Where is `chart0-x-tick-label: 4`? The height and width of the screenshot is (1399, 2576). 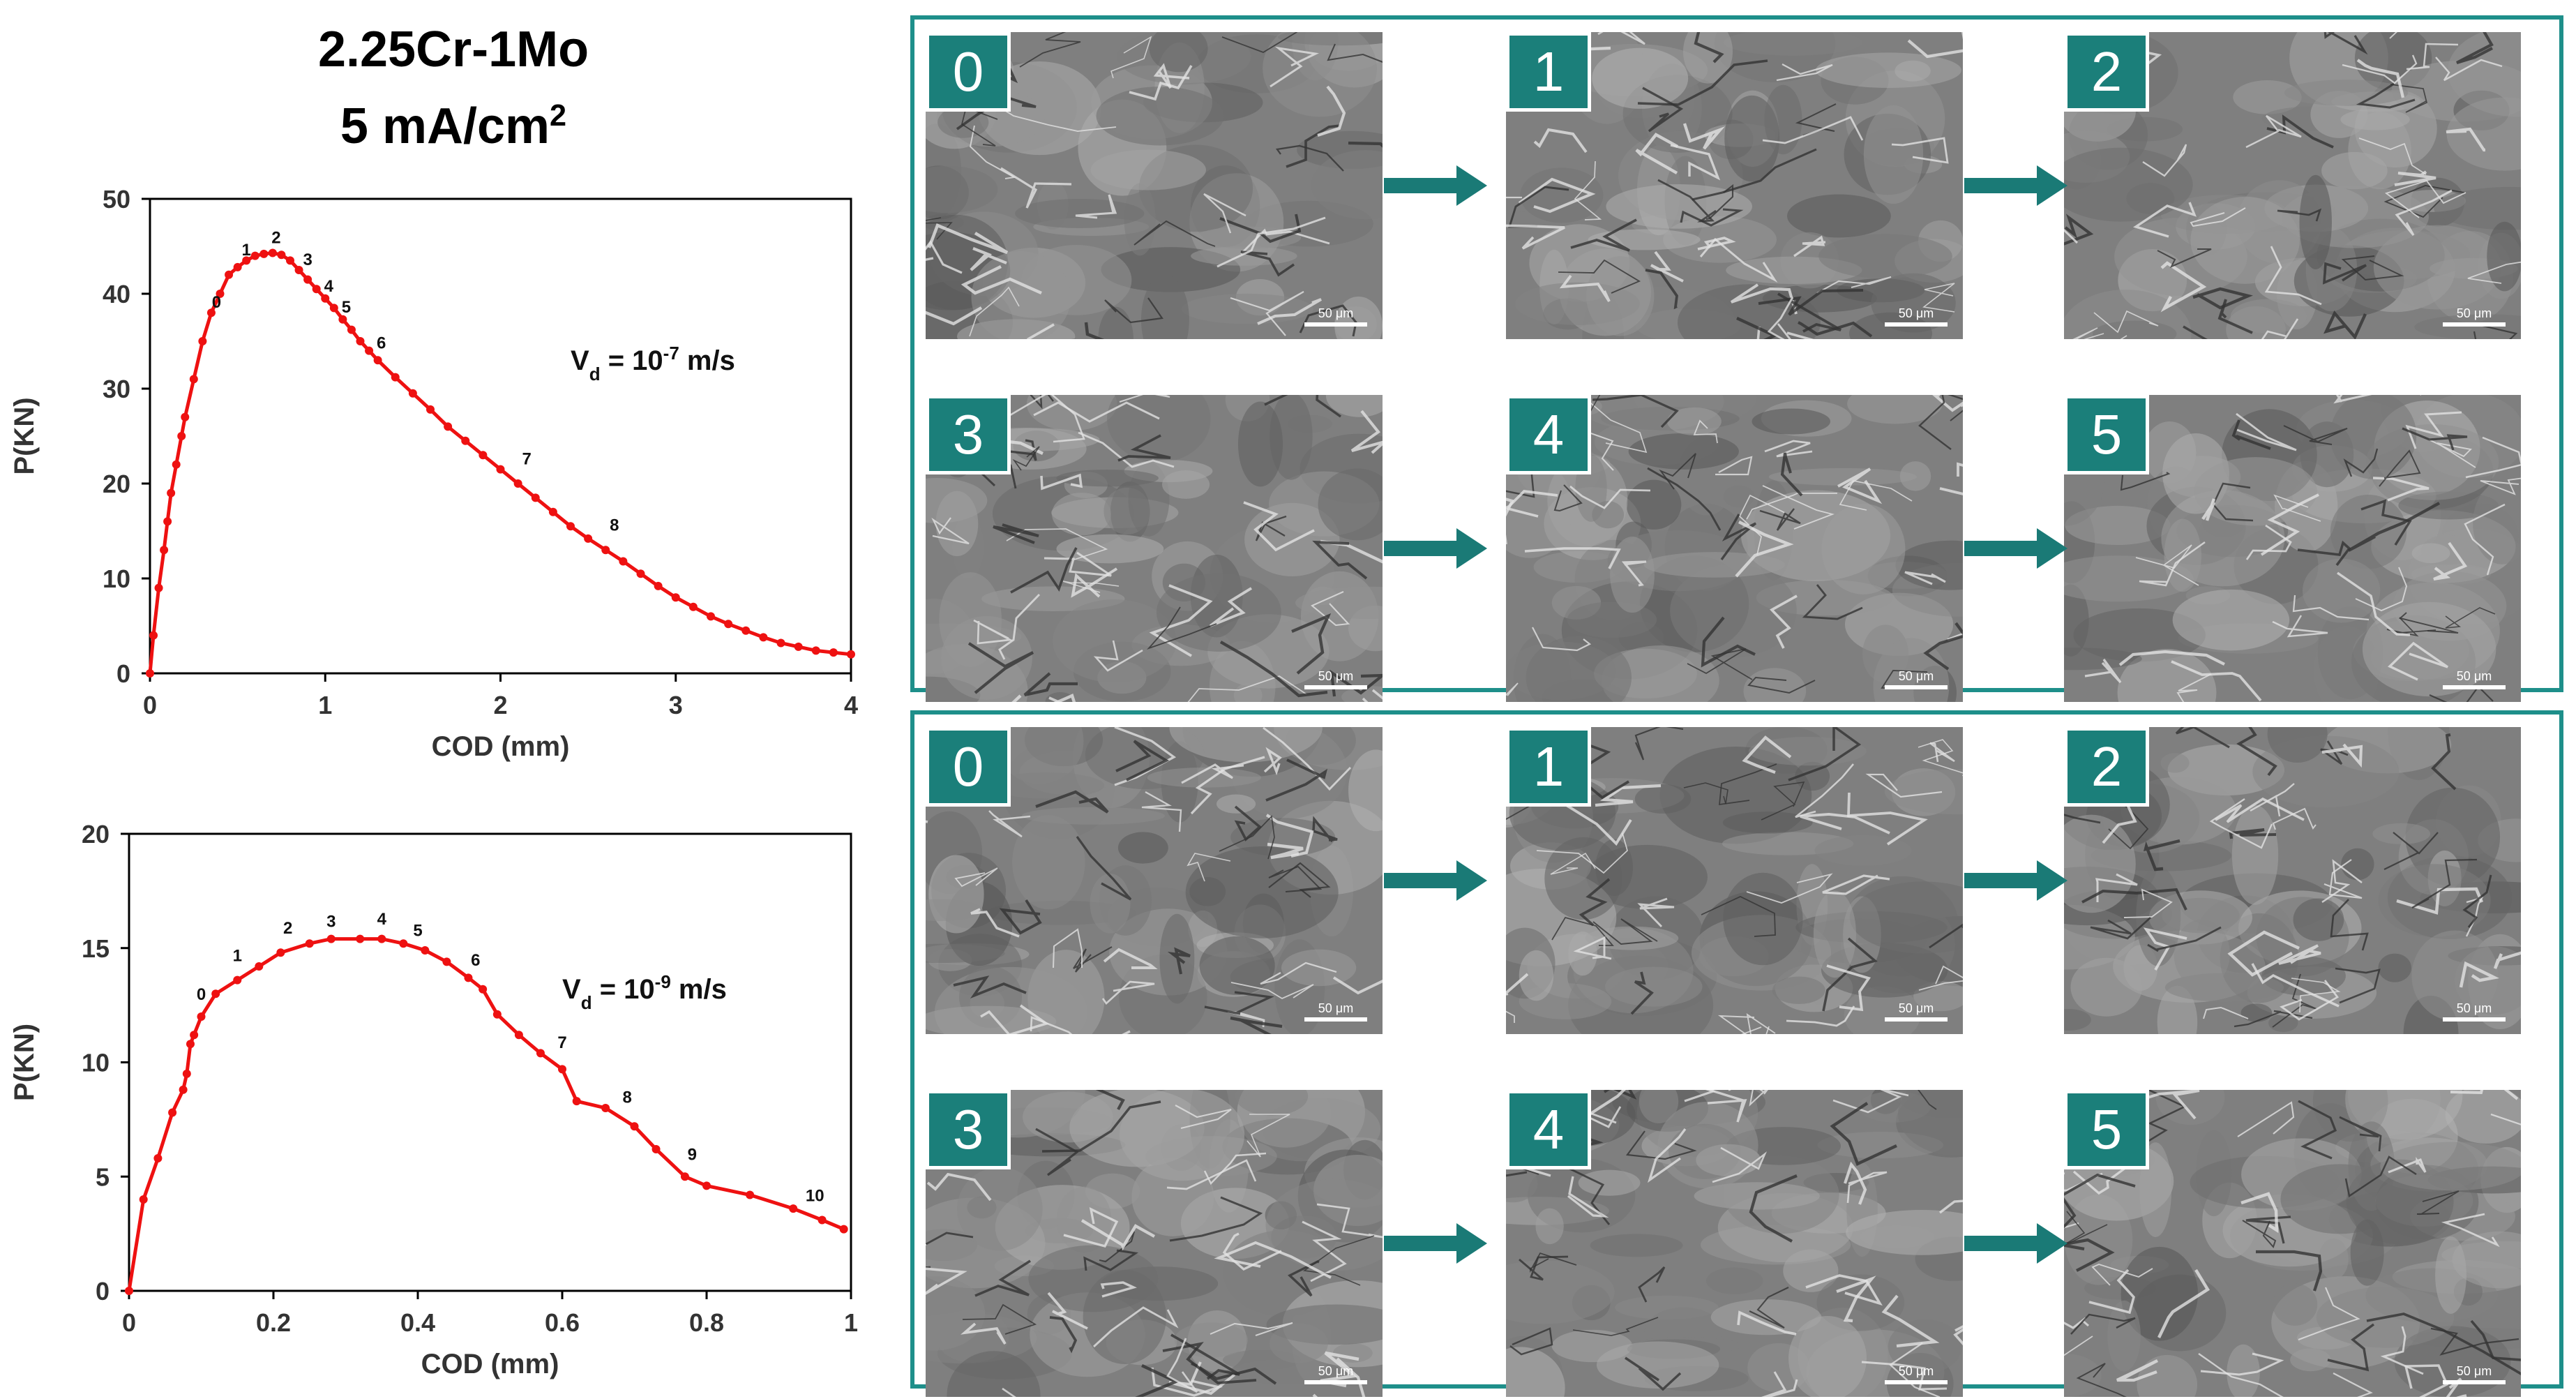 chart0-x-tick-label: 4 is located at coordinates (851, 705).